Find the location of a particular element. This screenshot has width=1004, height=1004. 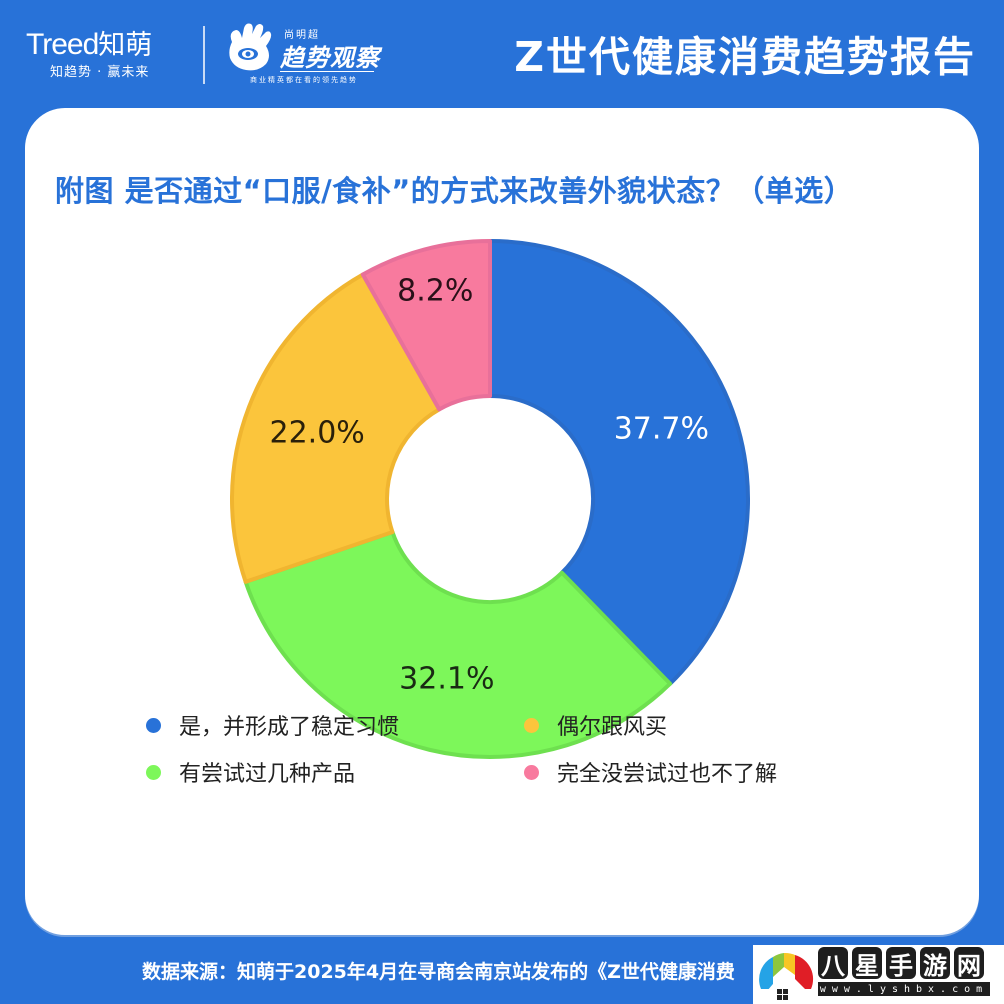

data-source: 数据来源：知萌于2025年4月在寻商会南京站发布的《Z世代健康消费 is located at coordinates (438, 972).